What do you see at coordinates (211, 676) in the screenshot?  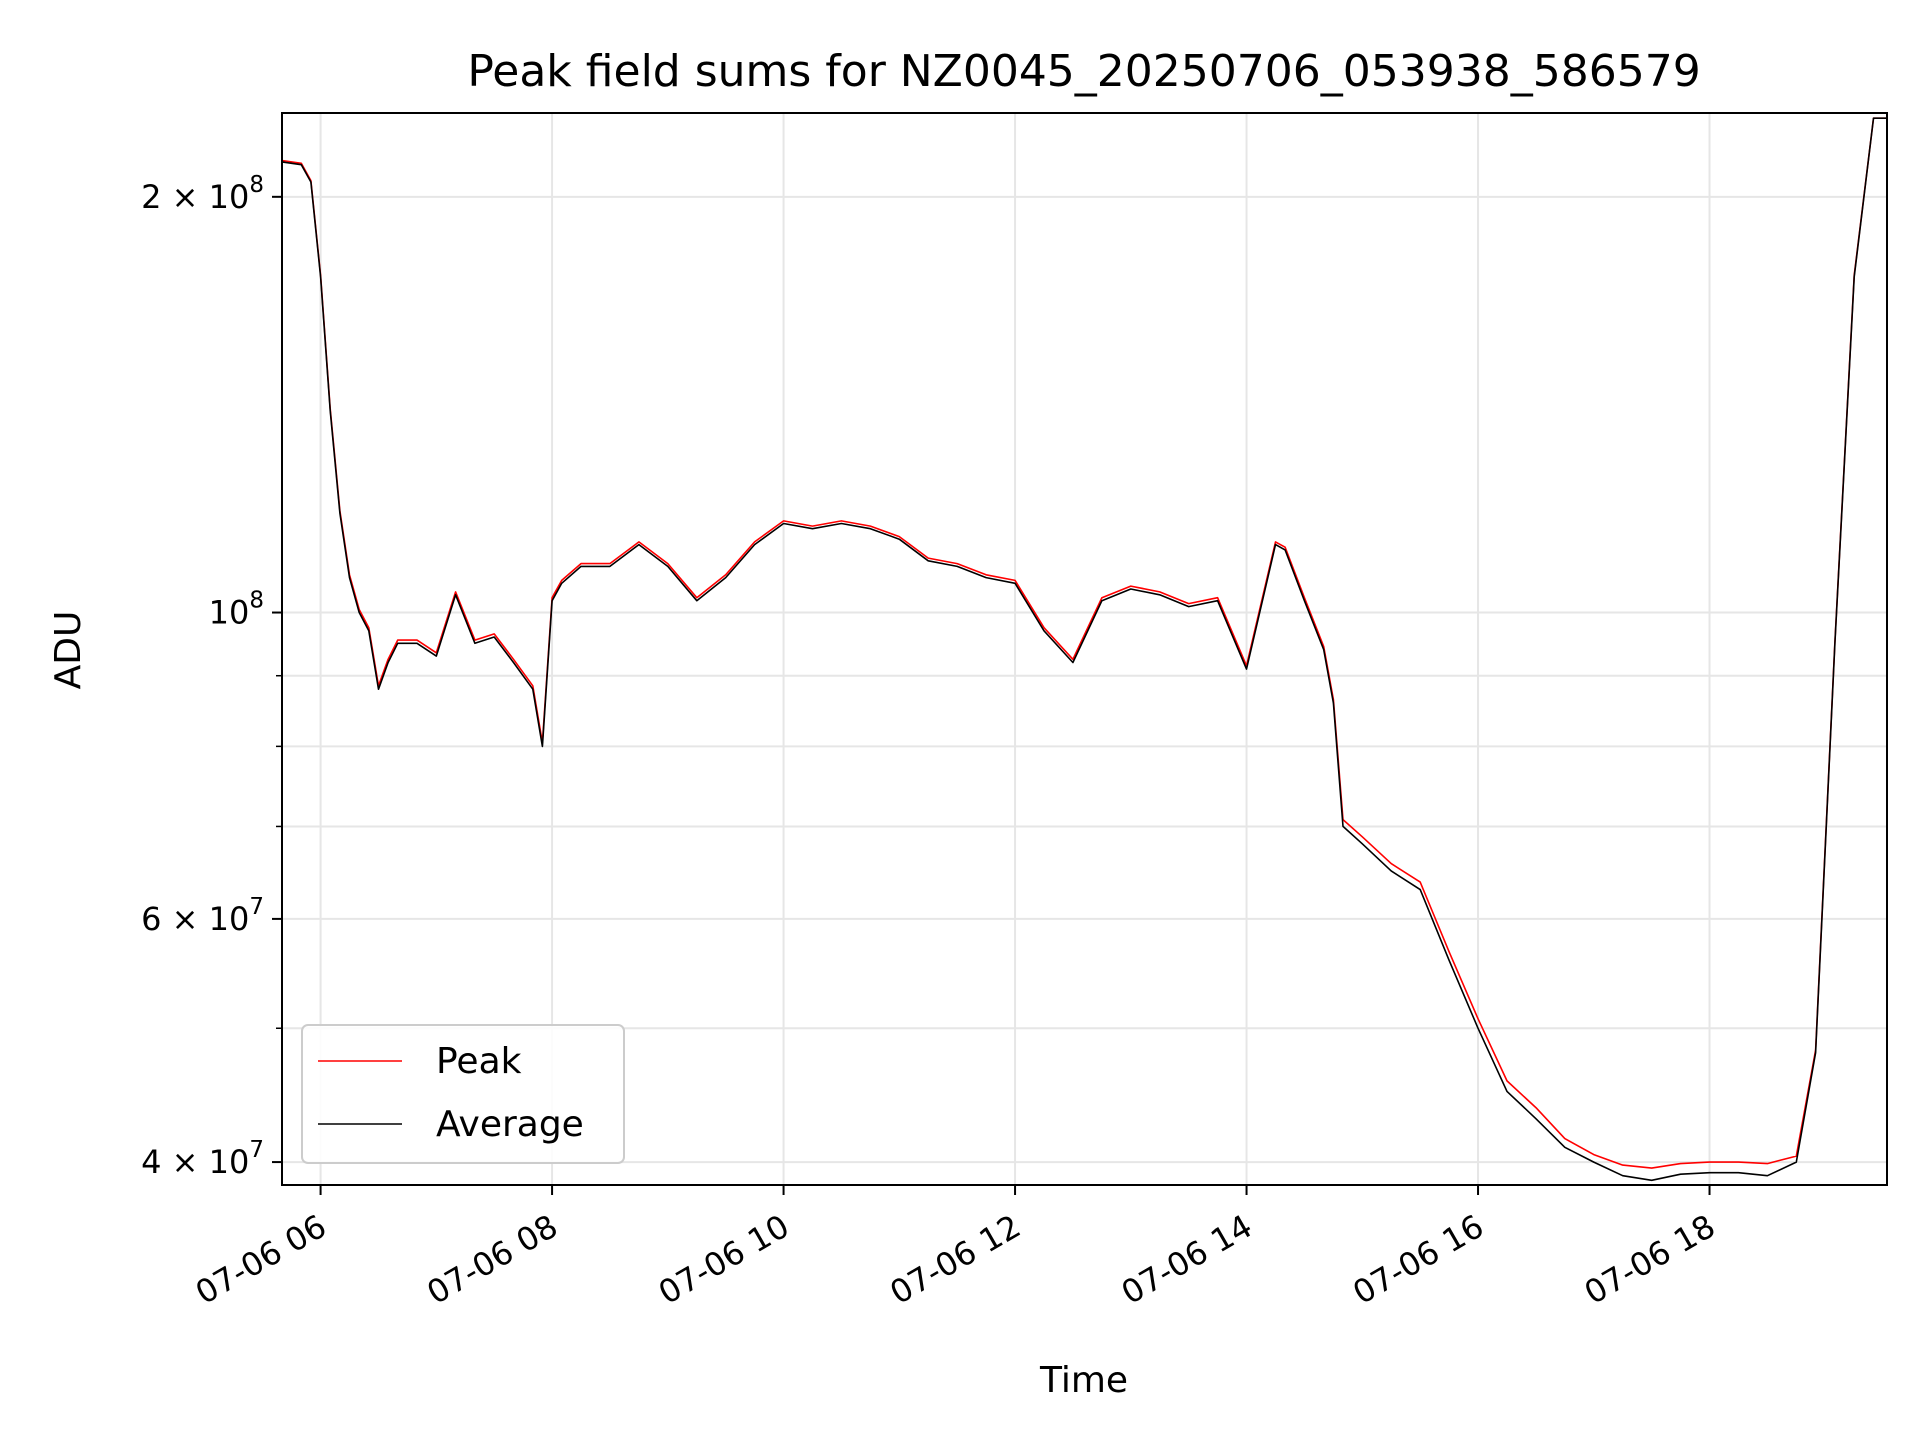 I see `y-axis: 2 × 108 108 6 × 107 4 × 107` at bounding box center [211, 676].